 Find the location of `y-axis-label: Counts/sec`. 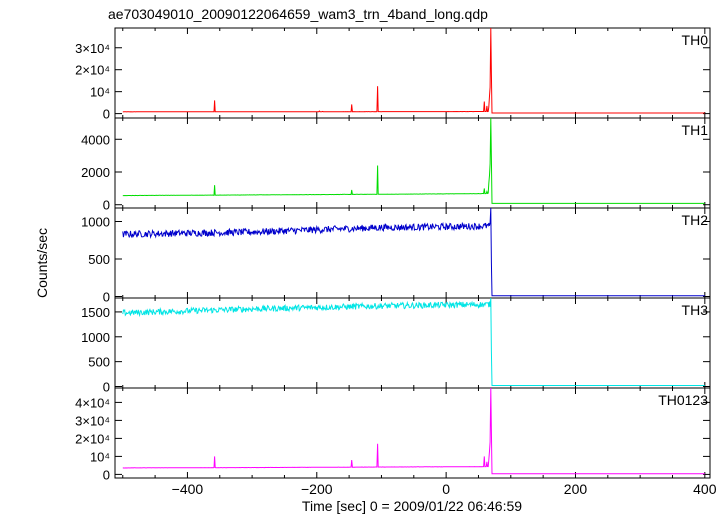

y-axis-label: Counts/sec is located at coordinates (42, 263).